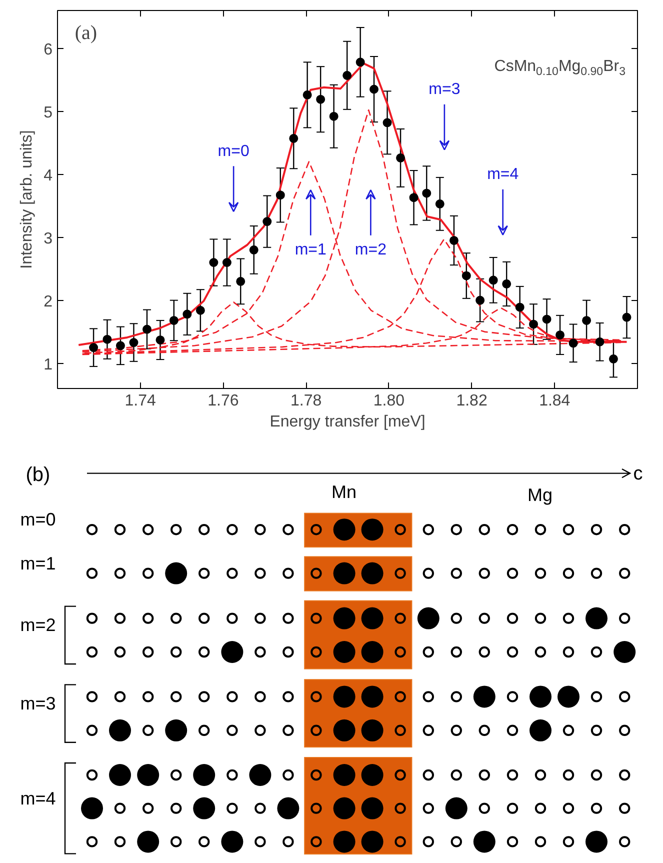 This screenshot has width=663, height=863. Describe the element at coordinates (48, 49) in the screenshot. I see `y-tick-label: 6` at that location.